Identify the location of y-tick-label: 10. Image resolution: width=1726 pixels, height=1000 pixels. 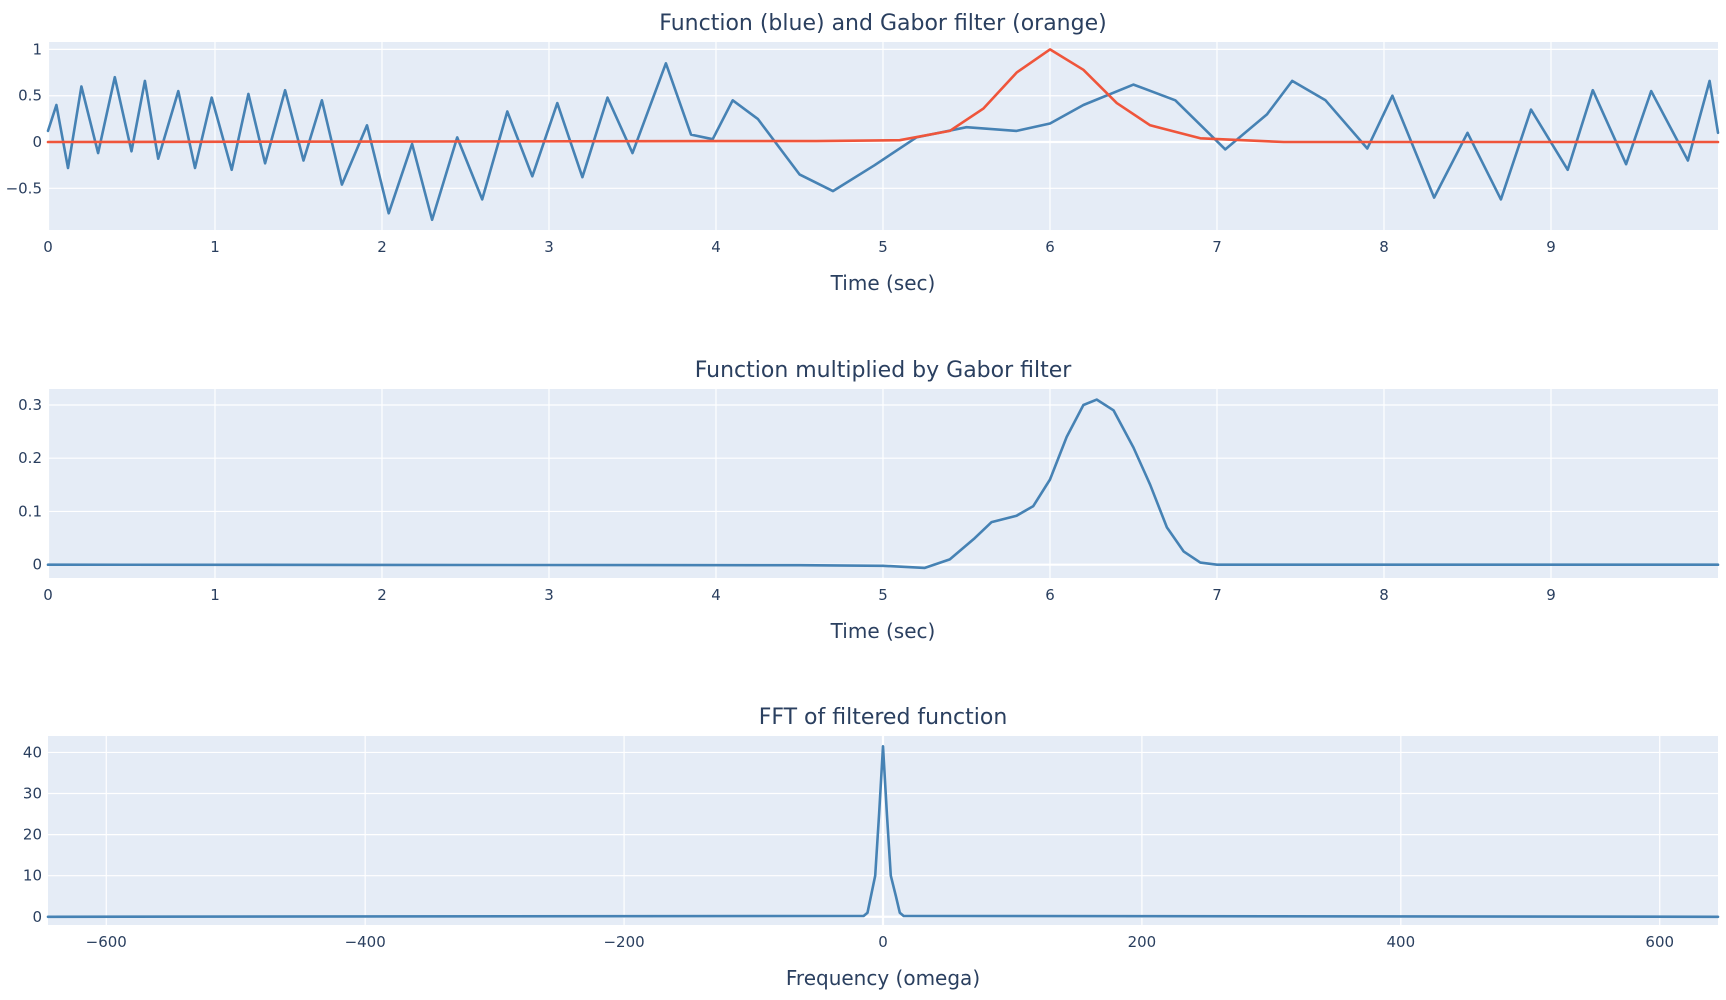
(32, 876).